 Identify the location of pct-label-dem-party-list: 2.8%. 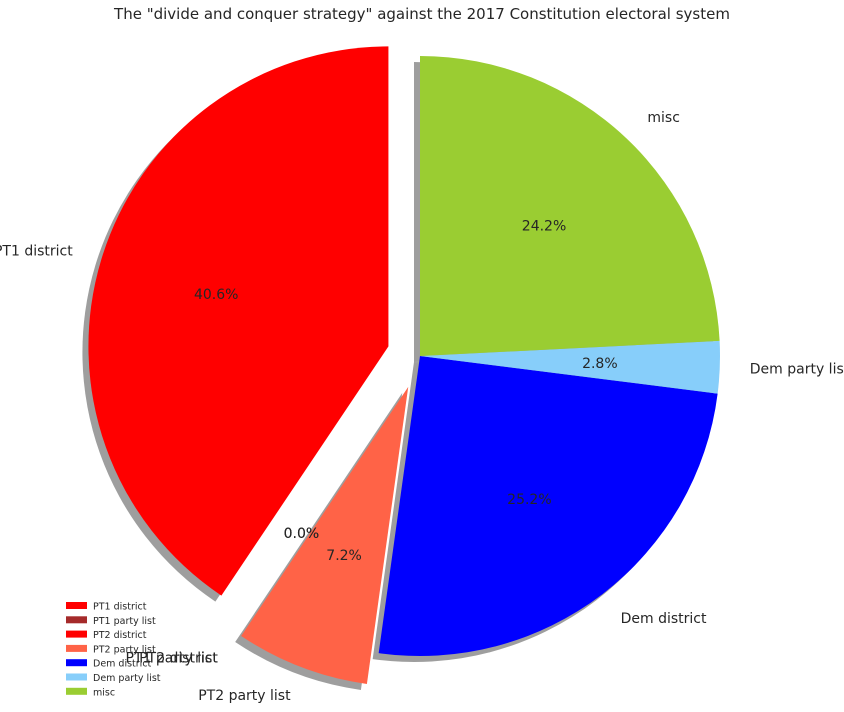
(600, 364).